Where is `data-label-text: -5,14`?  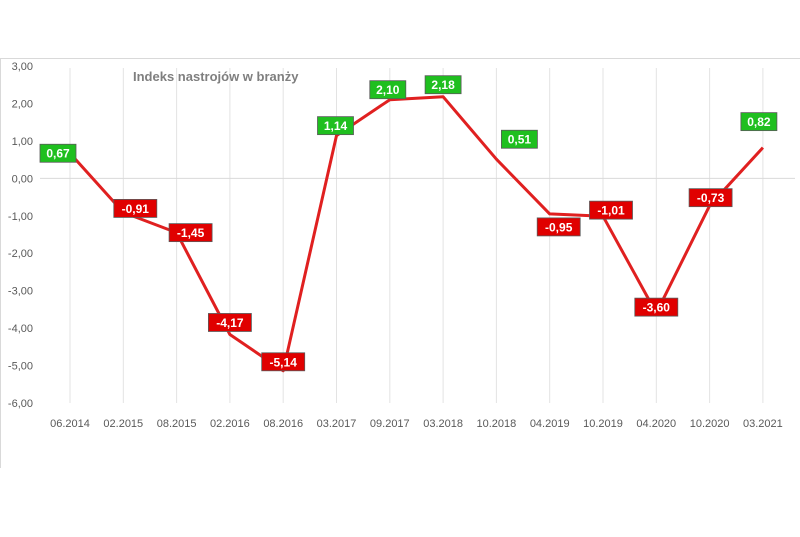
data-label-text: -5,14 is located at coordinates (284, 362).